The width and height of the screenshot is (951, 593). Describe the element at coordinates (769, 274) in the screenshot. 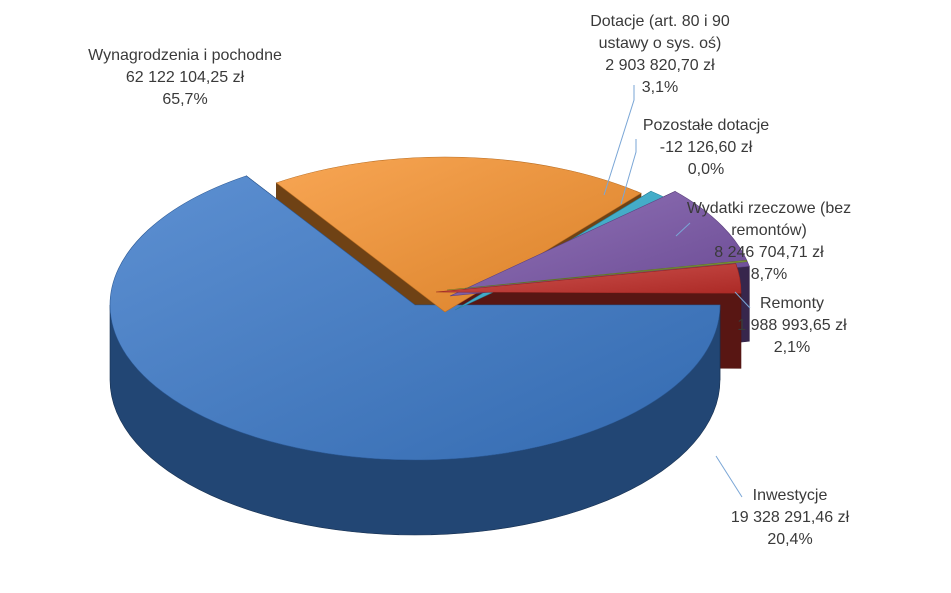

I see `data-label-4-percent: 8,7%` at that location.